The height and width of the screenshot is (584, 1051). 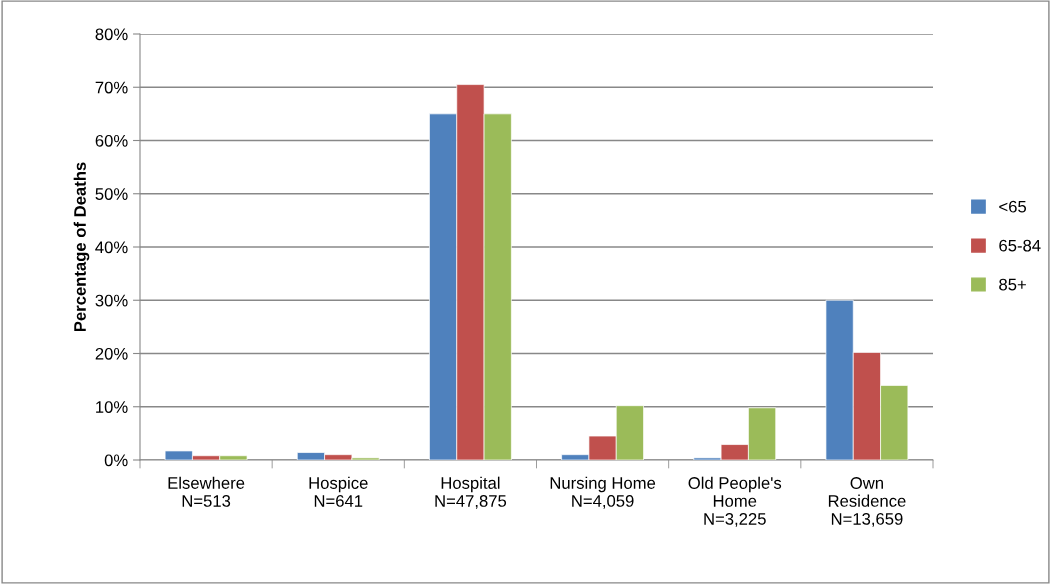 I want to click on x-tick-label: Elsewhere N=513, so click(x=206, y=491).